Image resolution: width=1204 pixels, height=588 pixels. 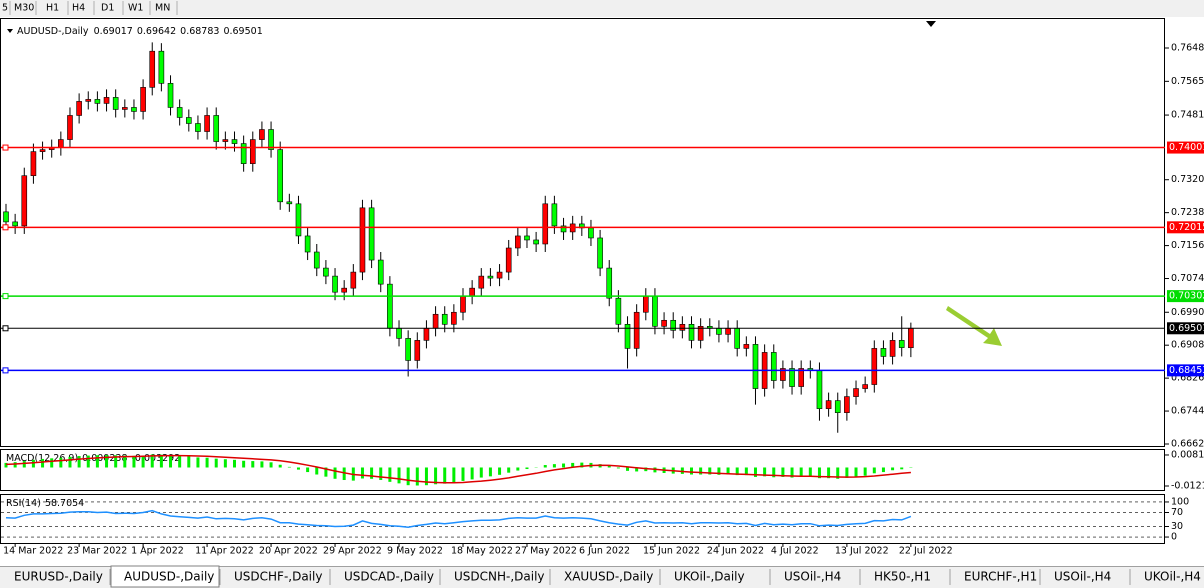 What do you see at coordinates (78, 8) in the screenshot?
I see `timeframe-button: H4` at bounding box center [78, 8].